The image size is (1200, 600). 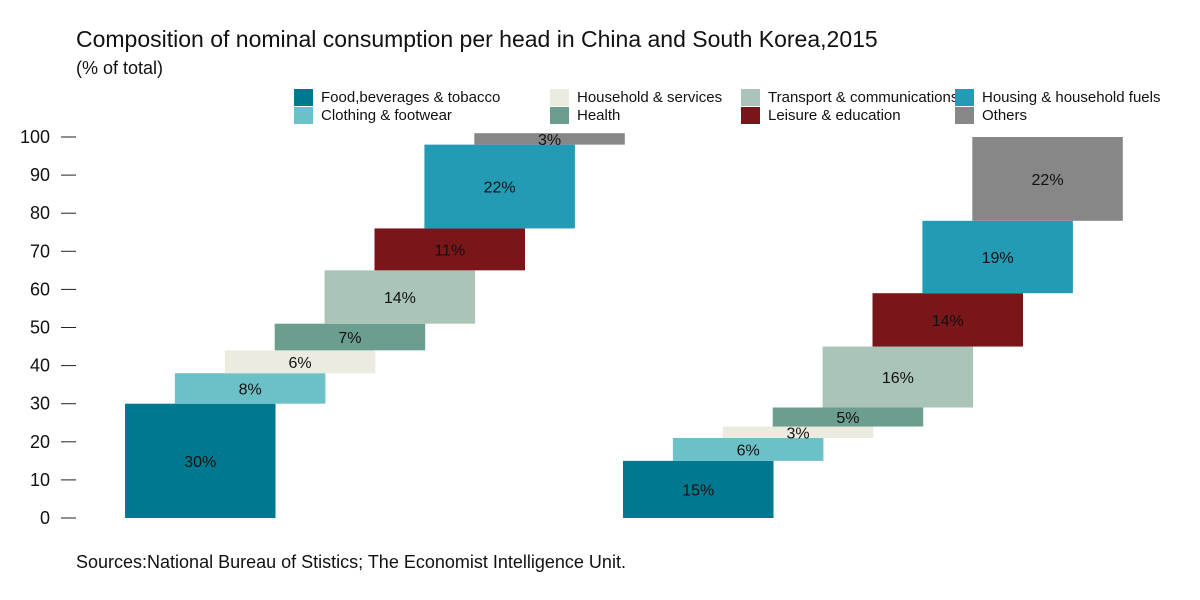 I want to click on legend-label: Health, so click(x=599, y=115).